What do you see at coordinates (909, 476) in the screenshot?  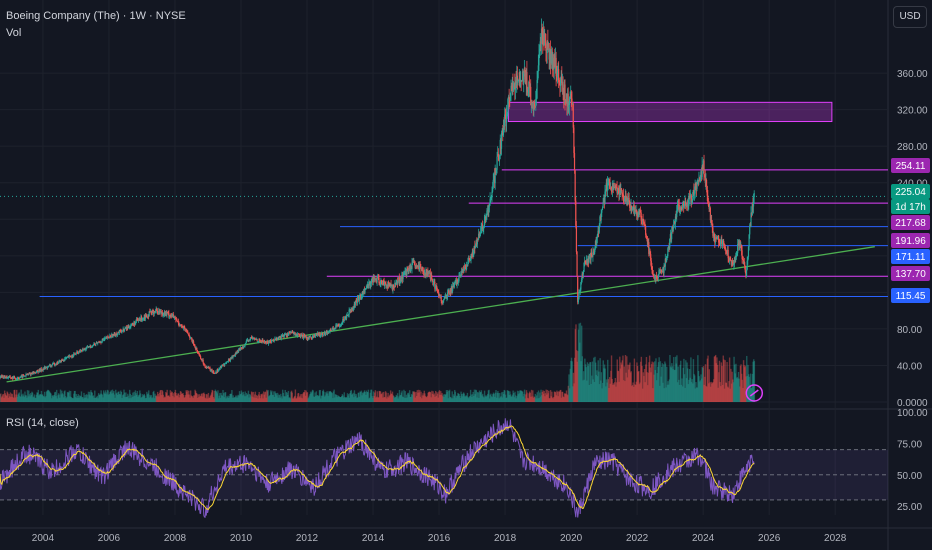 I see `rsi-tick-label: 50.00` at bounding box center [909, 476].